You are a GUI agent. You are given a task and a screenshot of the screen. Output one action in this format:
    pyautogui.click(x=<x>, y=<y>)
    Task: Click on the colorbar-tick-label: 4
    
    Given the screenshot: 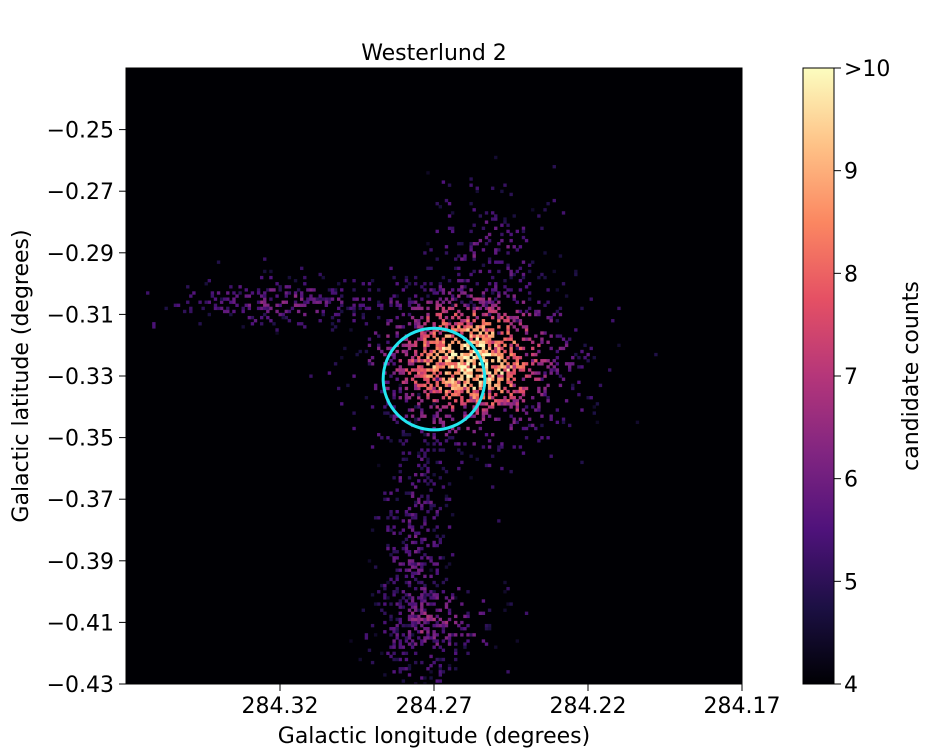 What is the action you would take?
    pyautogui.click(x=851, y=685)
    